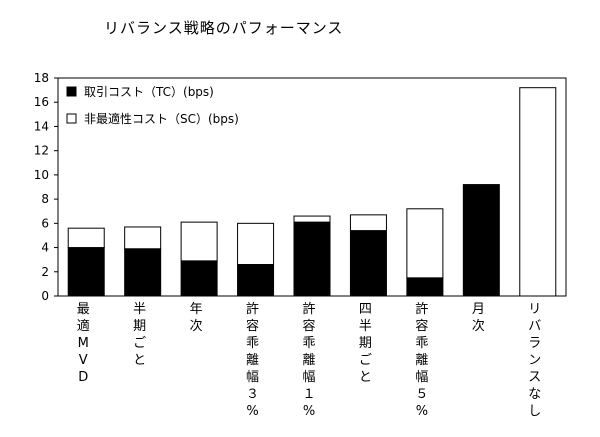 The width and height of the screenshot is (600, 437). Describe the element at coordinates (45, 296) in the screenshot. I see `y-tick-label: 0` at that location.